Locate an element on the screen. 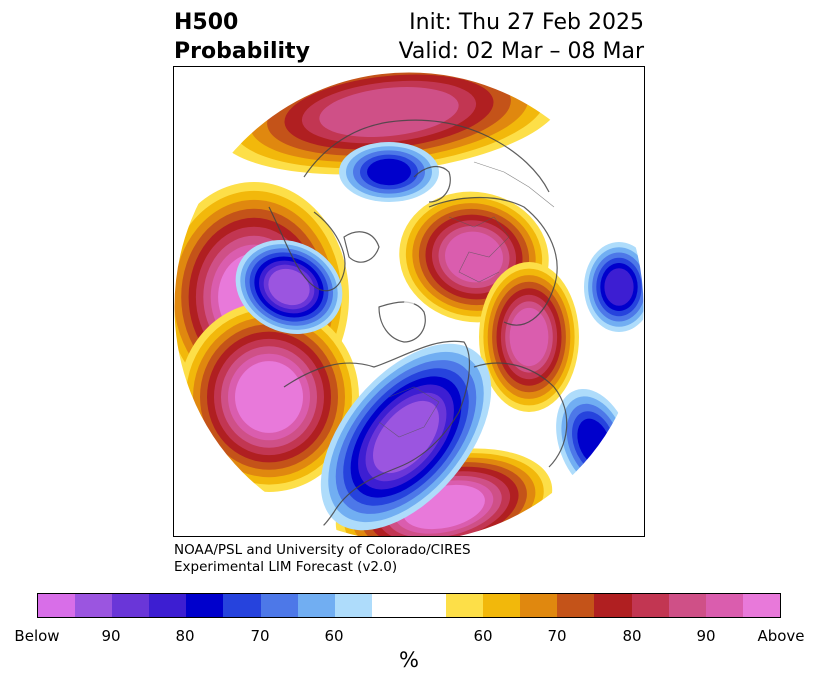 The image size is (819, 686). below-subtropical-atlantic is located at coordinates (594, 442).